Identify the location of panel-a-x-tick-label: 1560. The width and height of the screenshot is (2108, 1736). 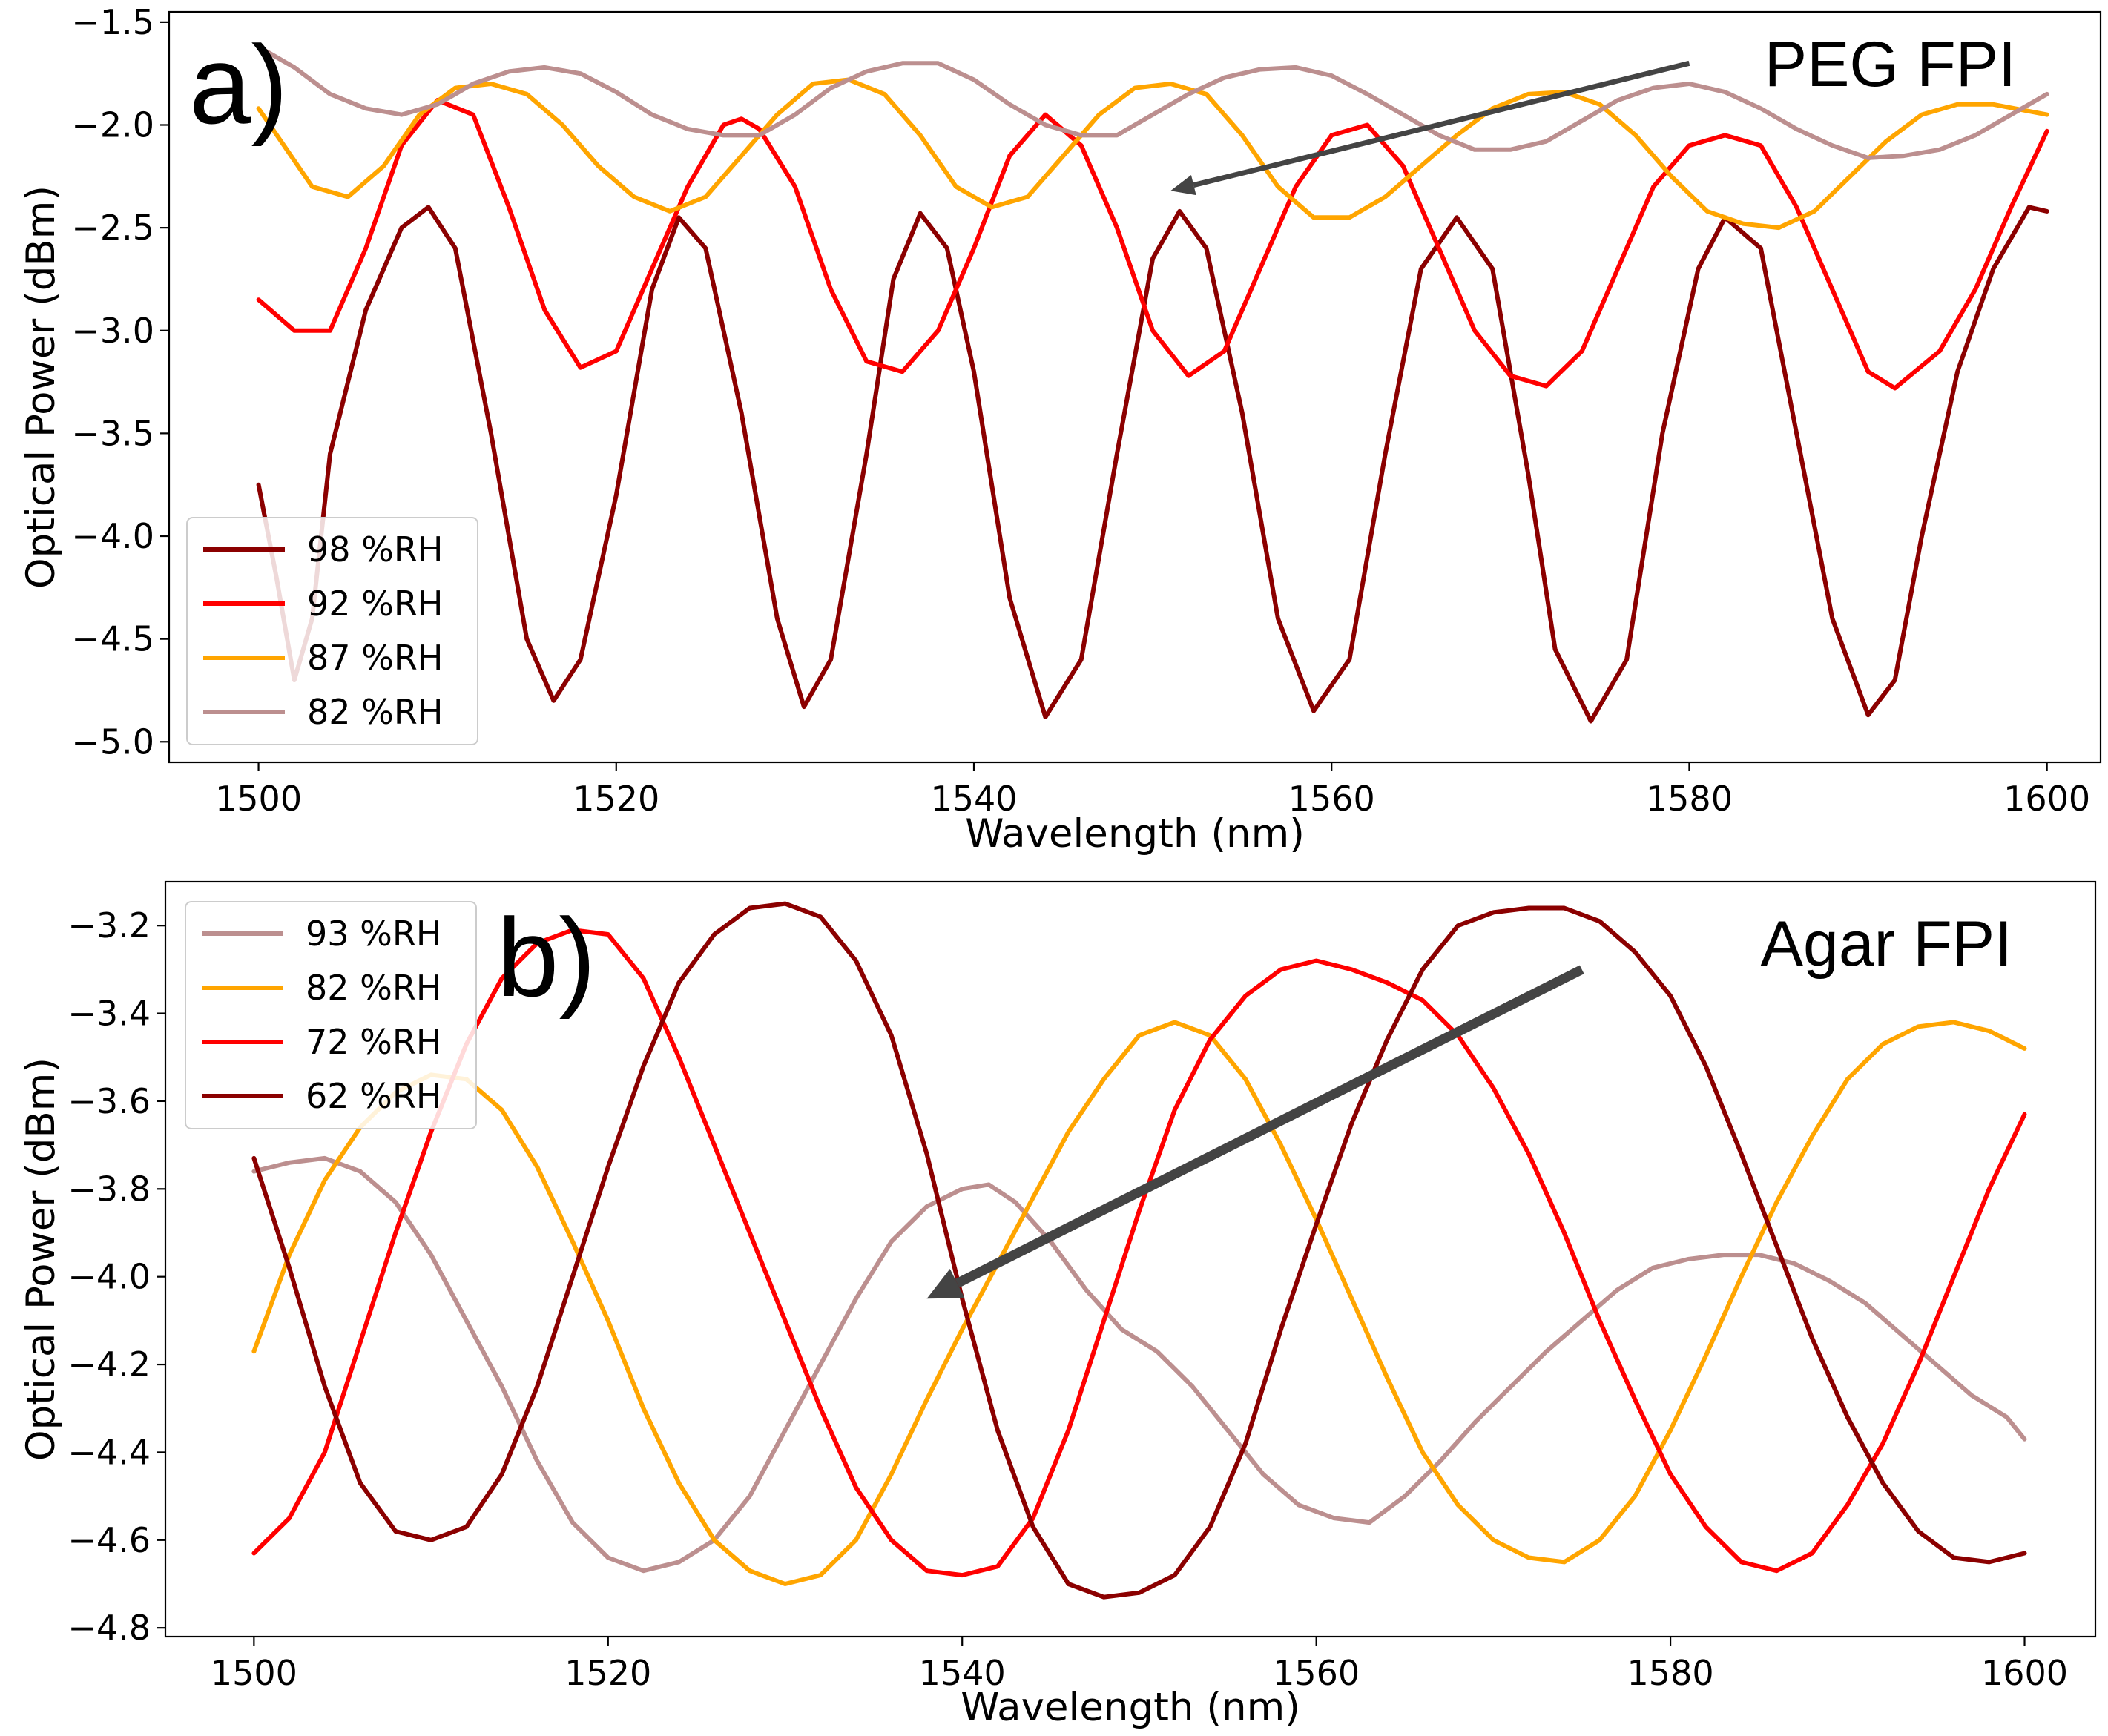
(1331, 799).